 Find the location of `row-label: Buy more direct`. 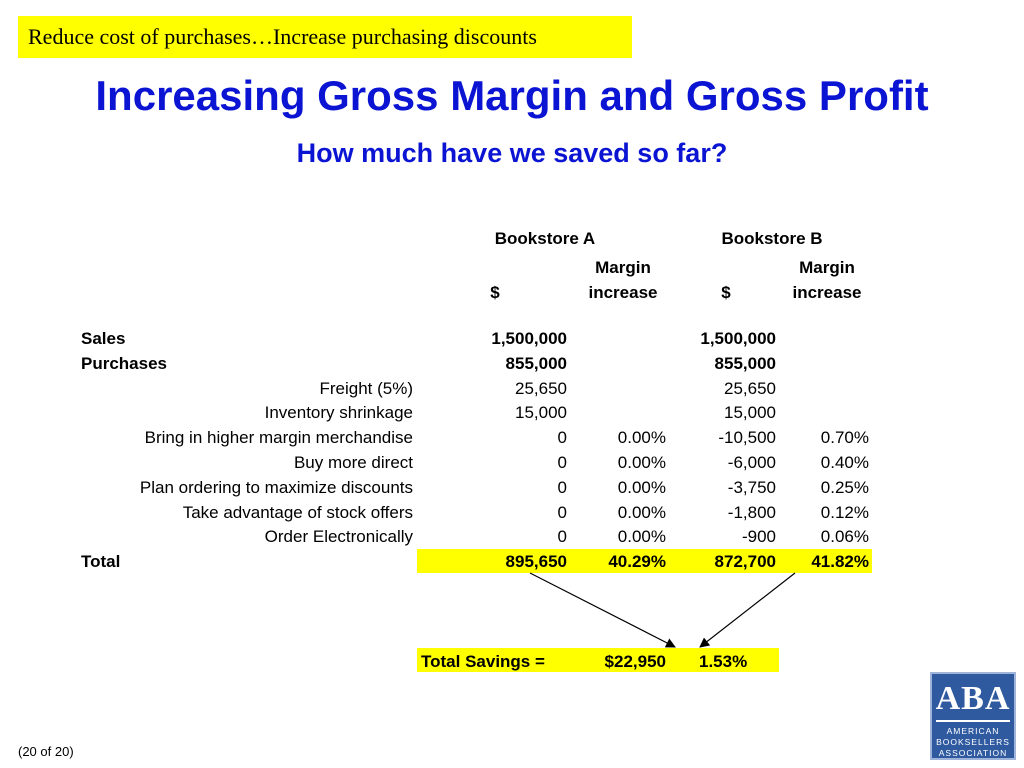

row-label: Buy more direct is located at coordinates (353, 462).